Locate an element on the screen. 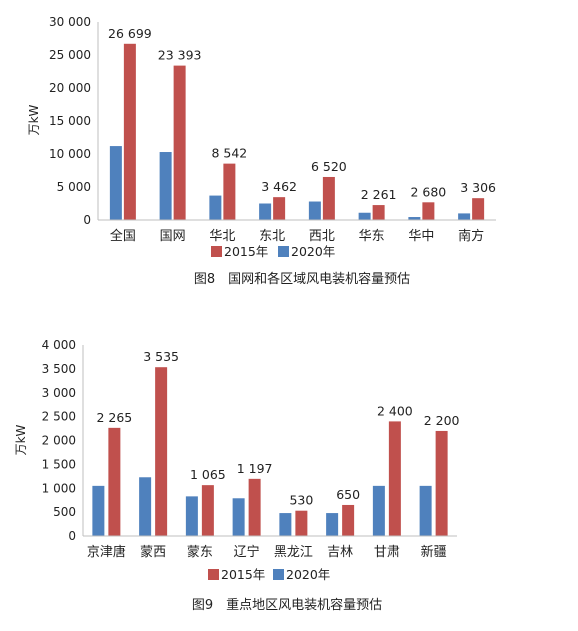  y-tick-label: 2 000 is located at coordinates (59, 441).